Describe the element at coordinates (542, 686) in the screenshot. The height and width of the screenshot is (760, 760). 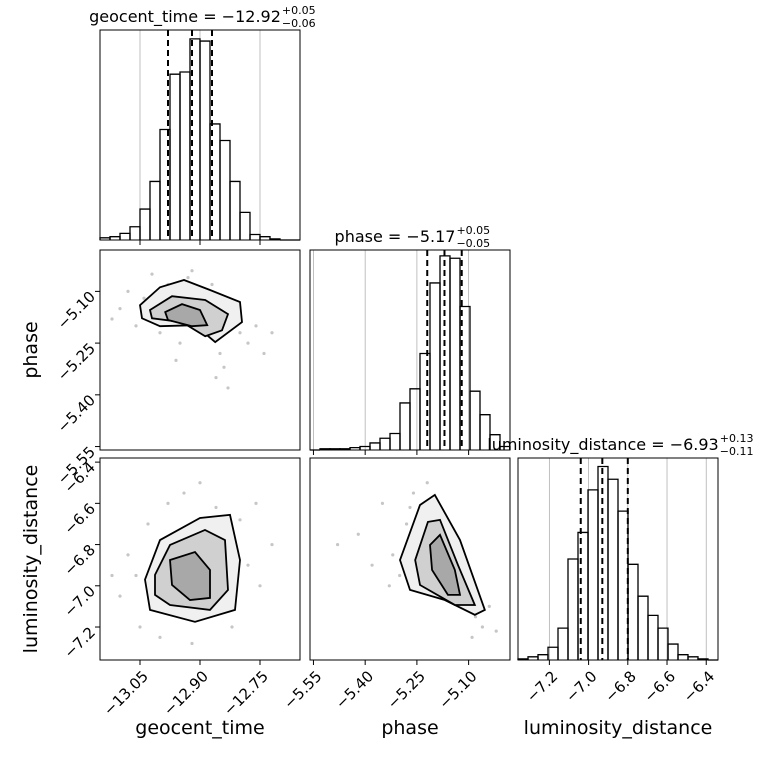
I see `x-tick-label: −7.2` at that location.